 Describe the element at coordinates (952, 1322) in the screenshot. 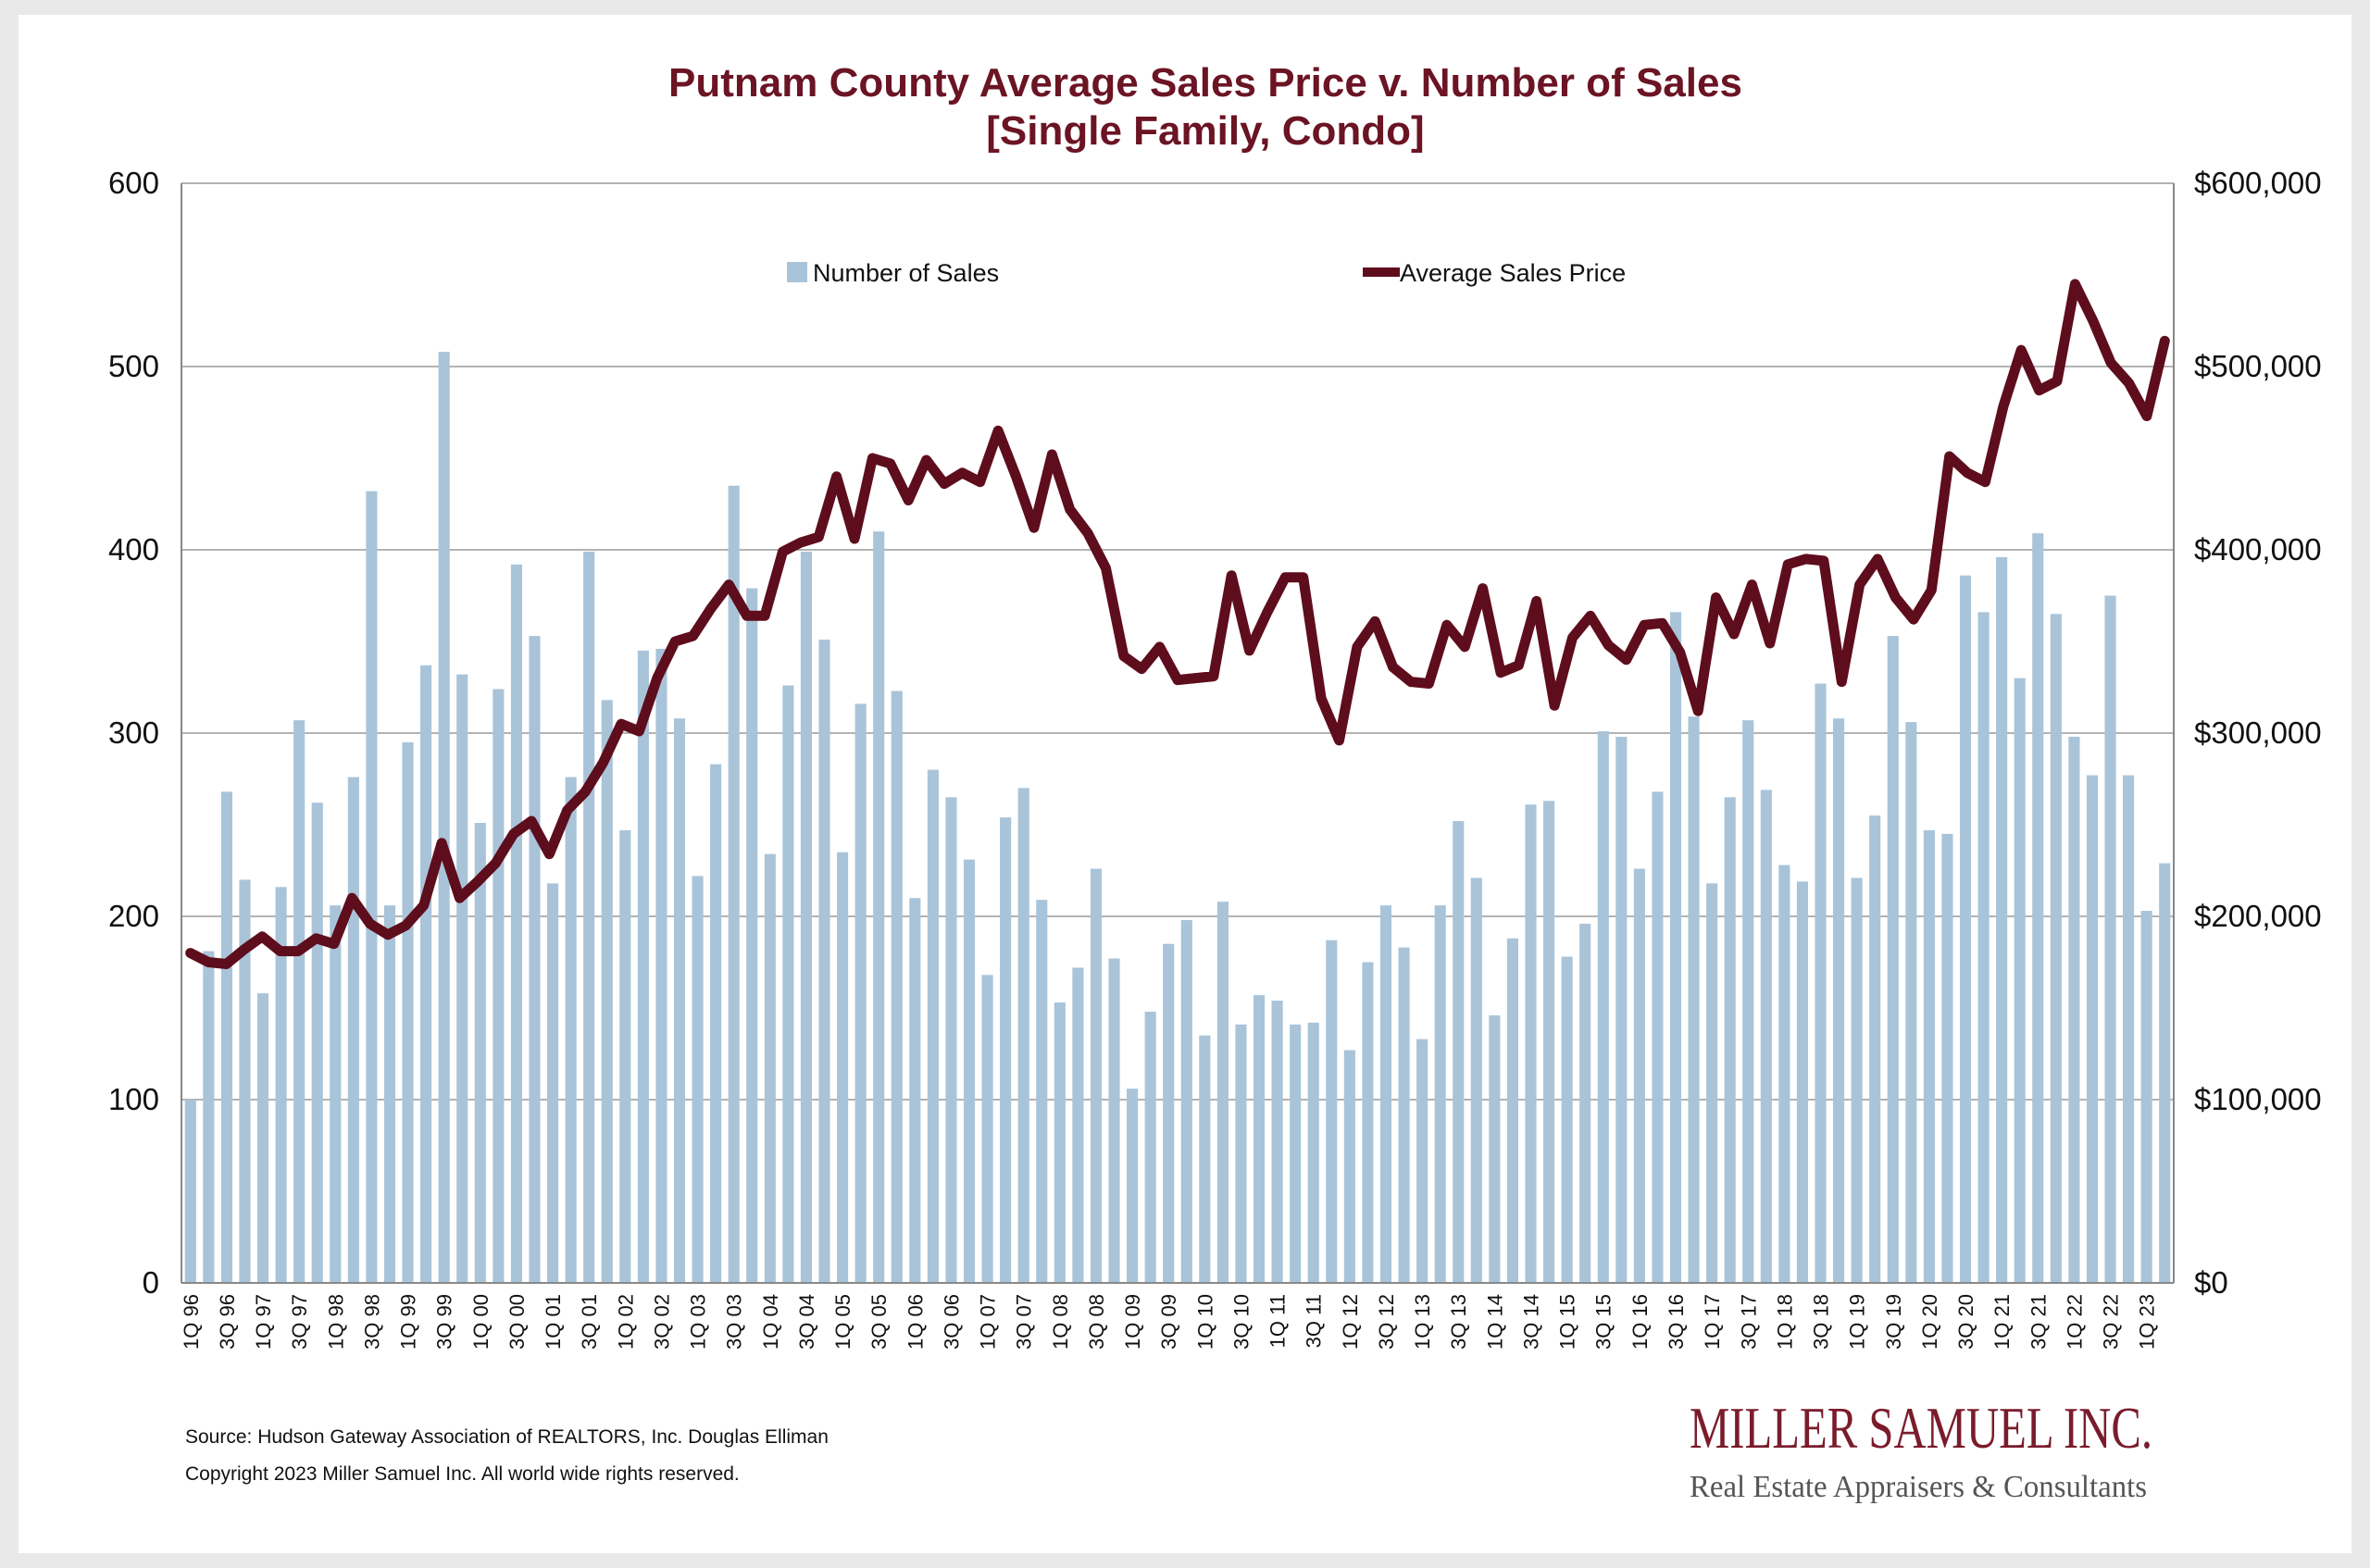

I see `x-tick-label: 3Q 06` at that location.